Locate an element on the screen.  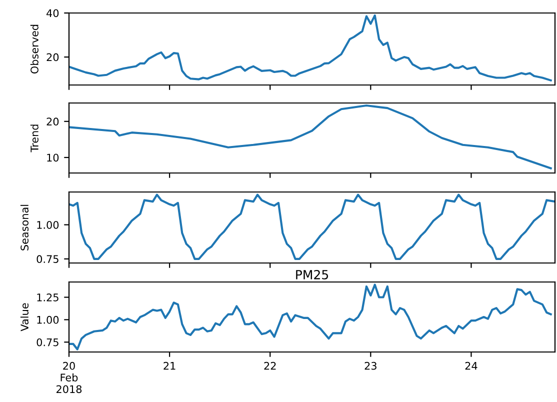
x-tick-label: 23 is located at coordinates (370, 366).